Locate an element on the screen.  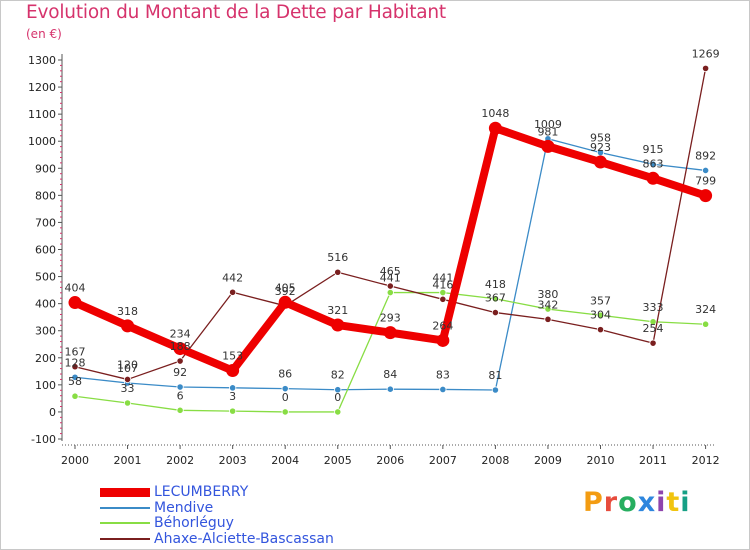
logo-letter: x is located at coordinates (647, 502).